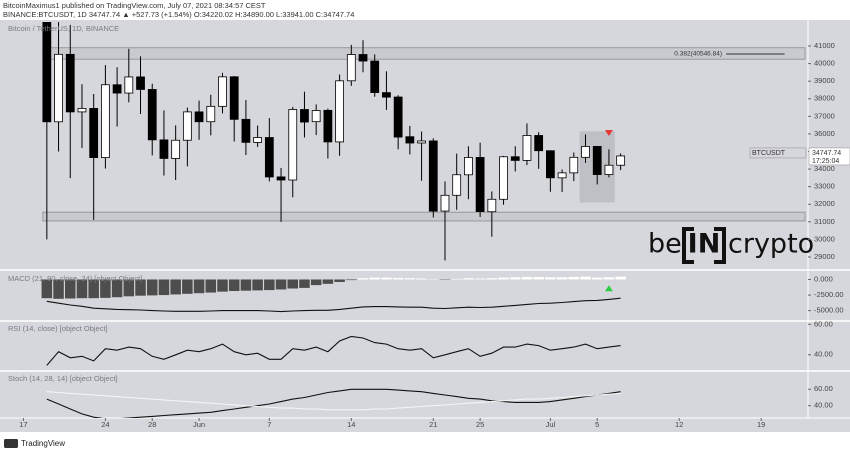  I want to click on zone-box, so click(424, 216).